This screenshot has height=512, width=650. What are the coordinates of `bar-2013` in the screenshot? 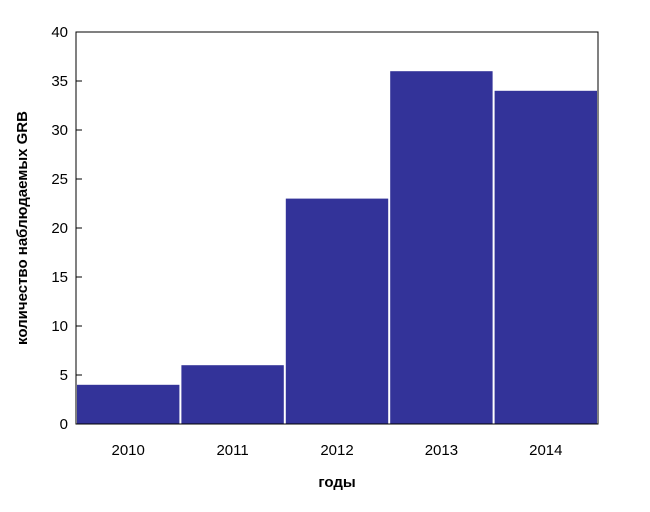 It's located at (441, 247).